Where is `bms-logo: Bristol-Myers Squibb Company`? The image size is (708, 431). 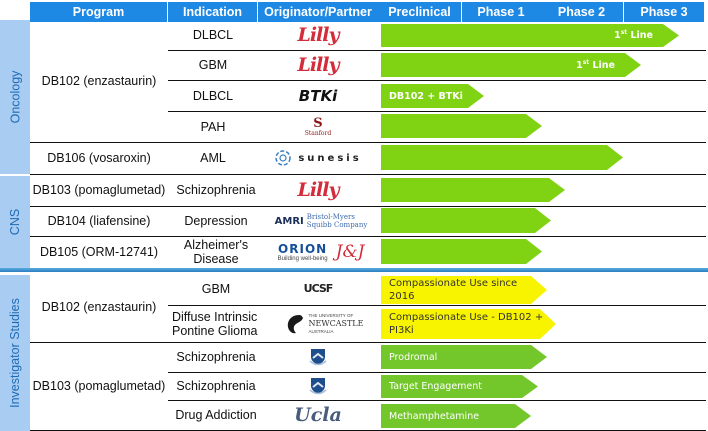 bms-logo: Bristol-Myers Squibb Company is located at coordinates (337, 221).